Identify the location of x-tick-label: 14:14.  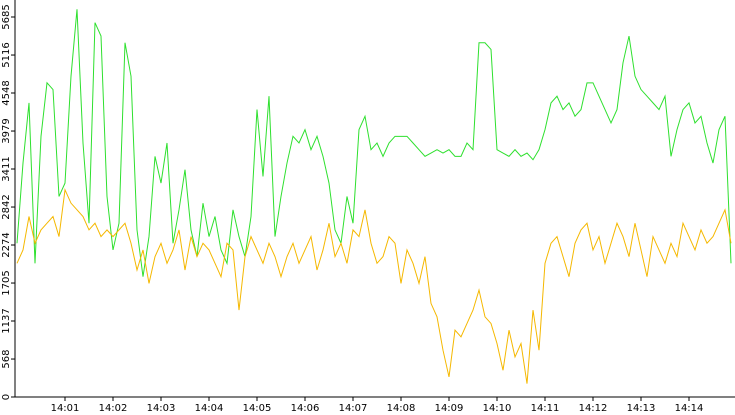
(689, 408).